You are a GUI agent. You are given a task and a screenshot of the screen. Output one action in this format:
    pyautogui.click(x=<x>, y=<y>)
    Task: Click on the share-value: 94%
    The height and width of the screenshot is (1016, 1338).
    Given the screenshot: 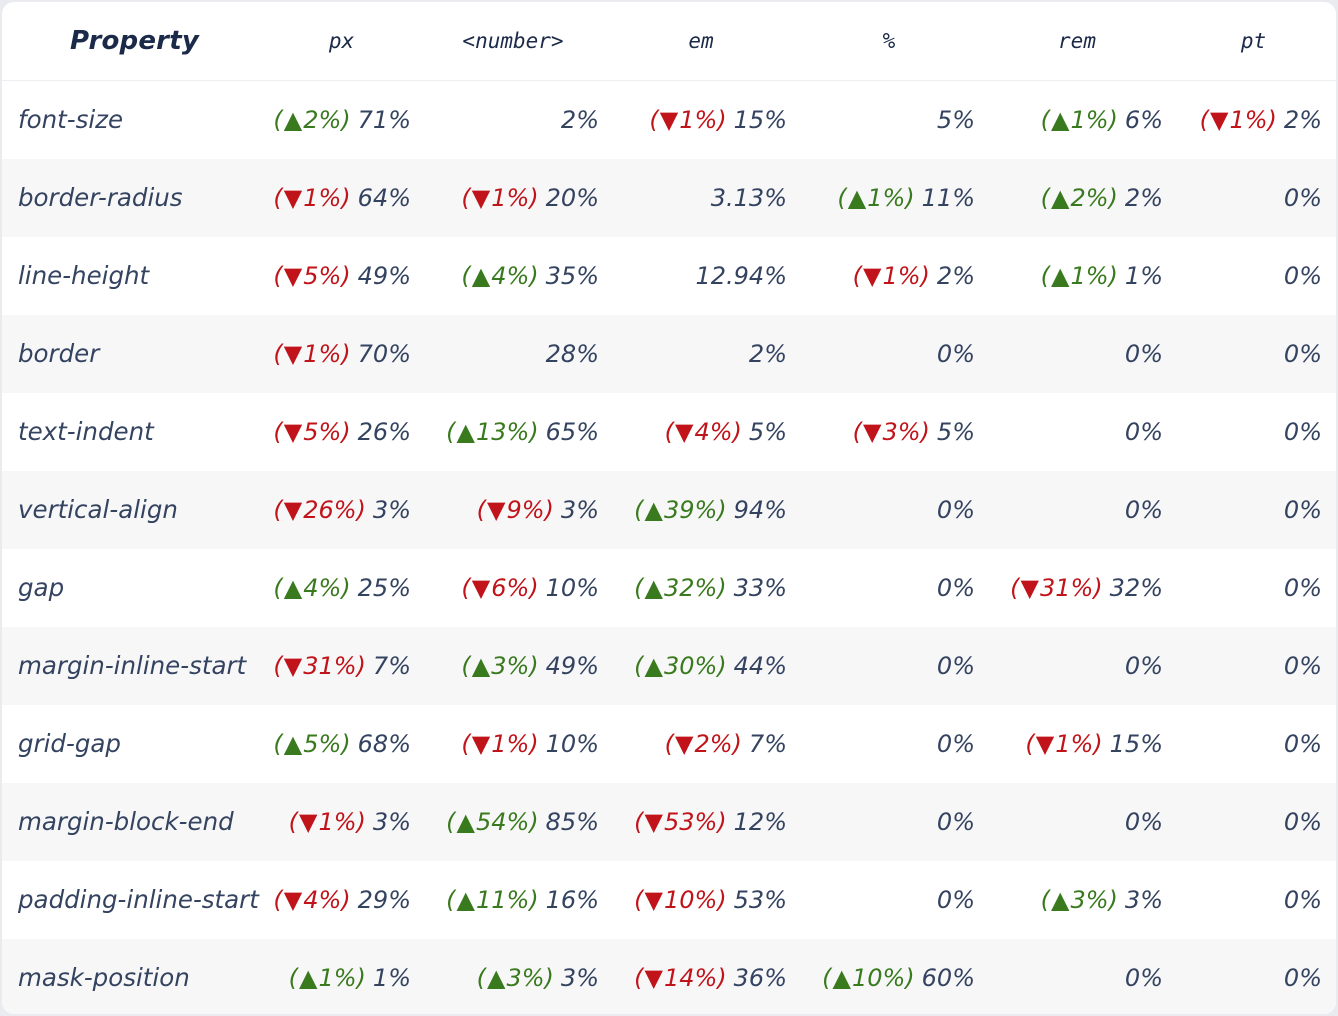 What is the action you would take?
    pyautogui.click(x=760, y=509)
    